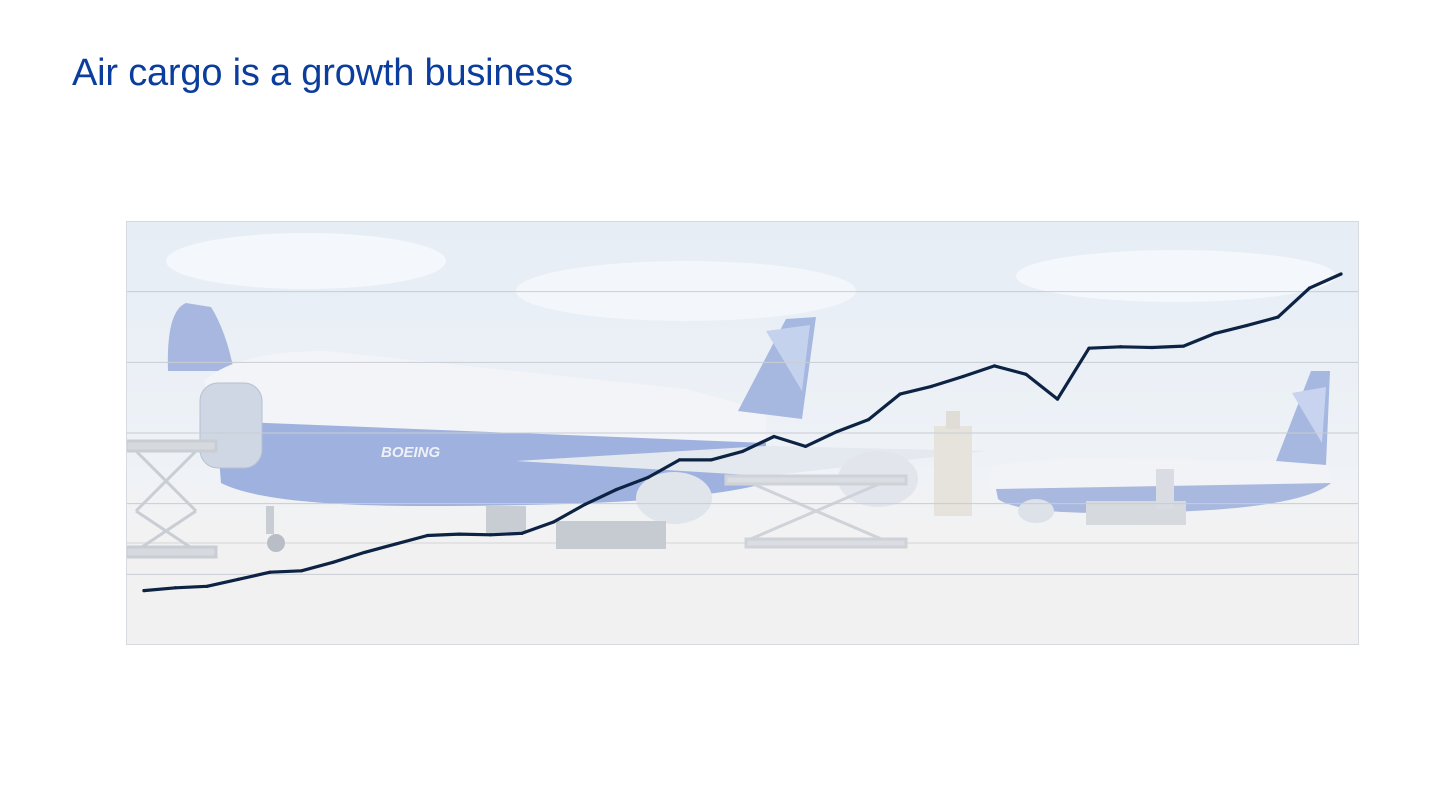 The width and height of the screenshot is (1440, 810). Describe the element at coordinates (172, 499) in the screenshot. I see `scissor-lift-icon` at that location.